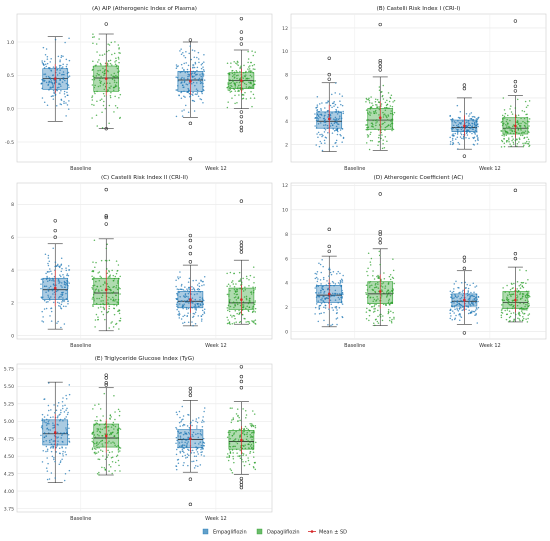 Image resolution: width=550 pixels, height=541 pixels. I want to click on chart-title: (A) AIP (Atherogenic Index of Plasma), so click(144, 9).